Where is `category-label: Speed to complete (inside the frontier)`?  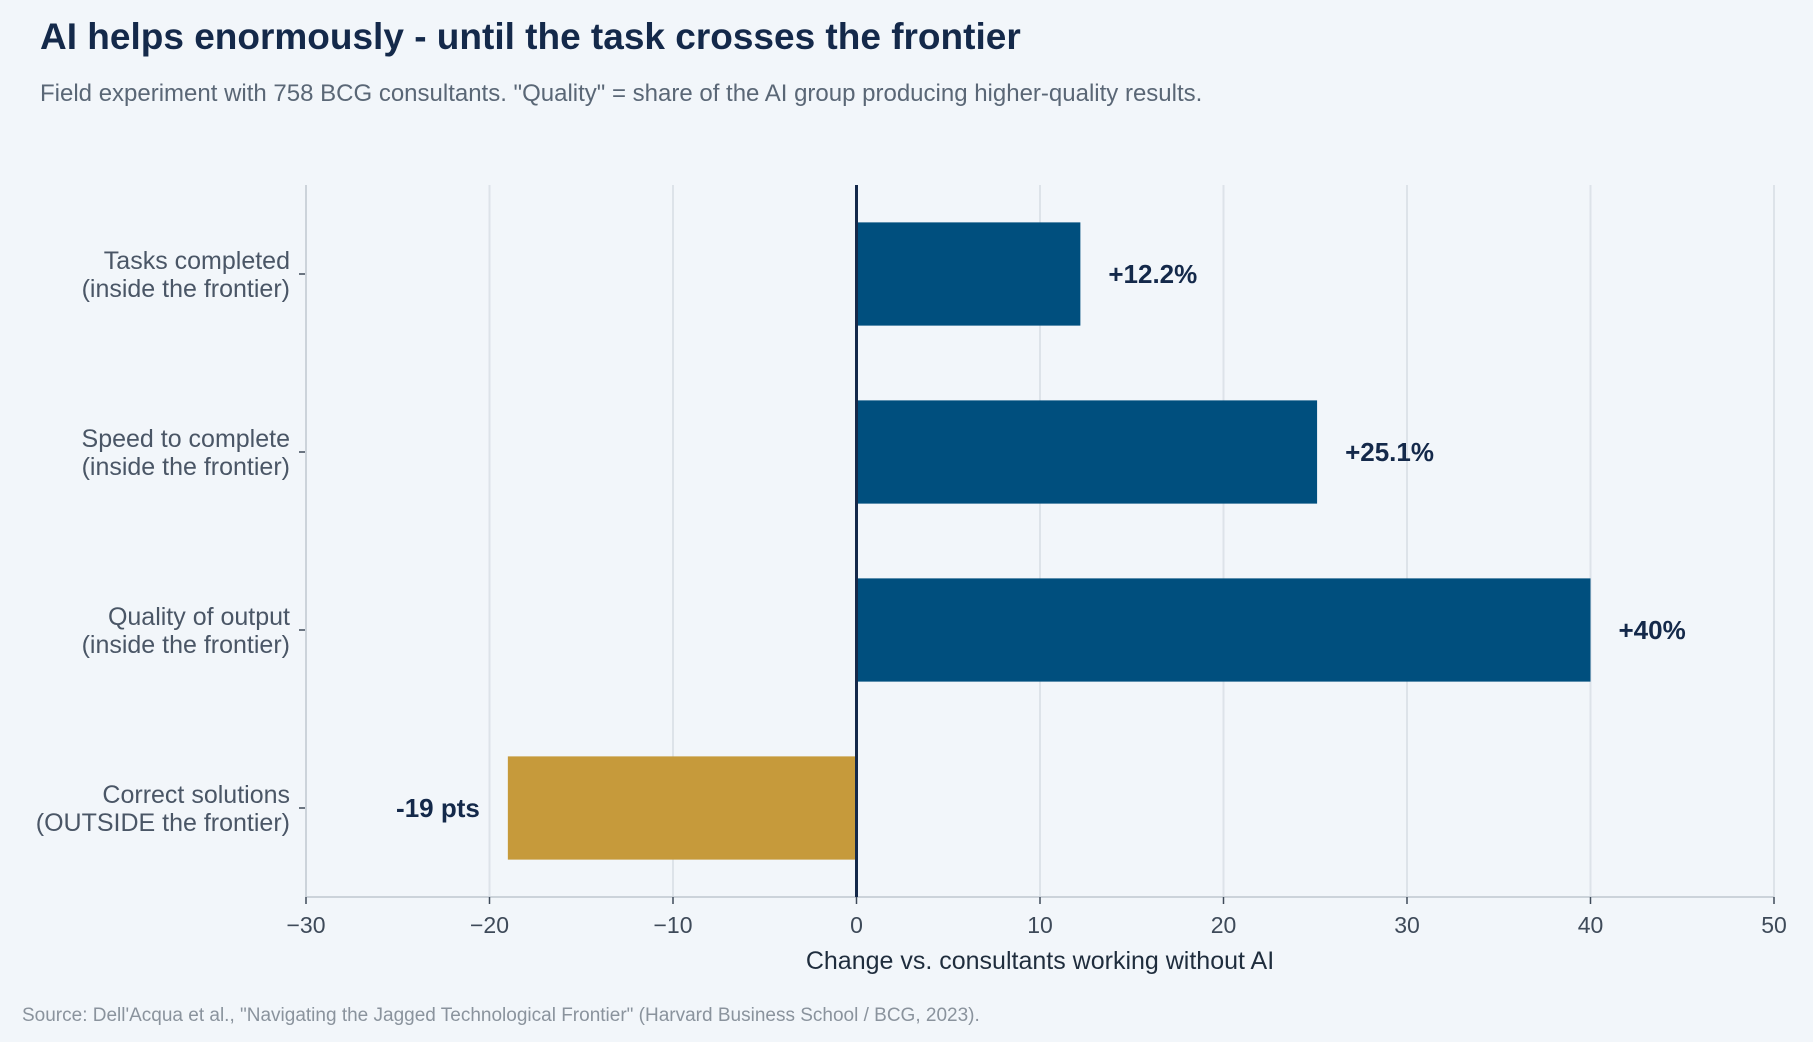
category-label: Speed to complete (inside the frontier) is located at coordinates (186, 453).